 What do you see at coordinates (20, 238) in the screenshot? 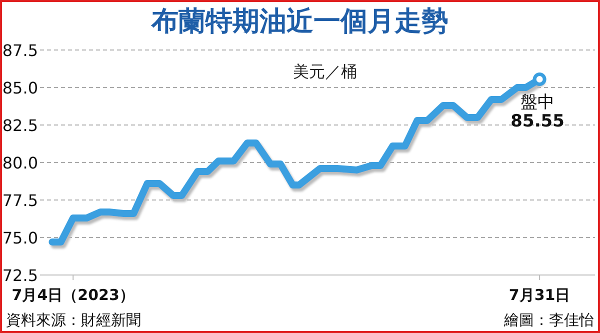
I see `y-tick-label: 75.0` at bounding box center [20, 238].